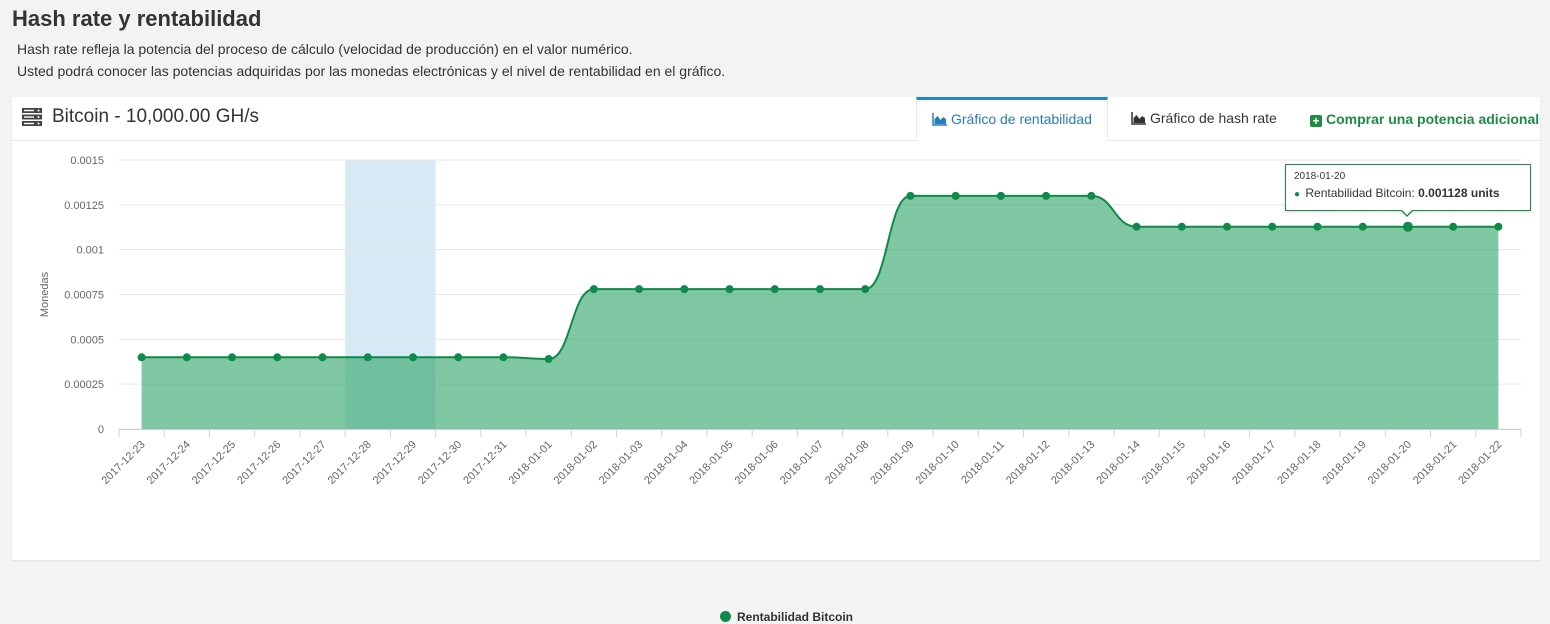  I want to click on x-tick-label: 2018-01-19, so click(1345, 463).